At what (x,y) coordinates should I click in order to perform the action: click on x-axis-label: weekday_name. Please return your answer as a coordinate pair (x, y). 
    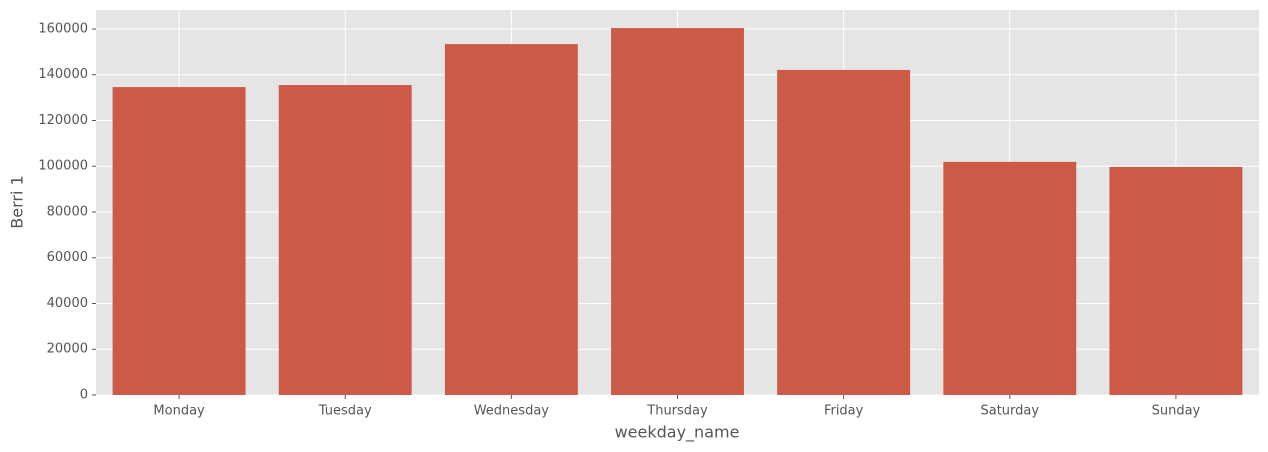
    Looking at the image, I should click on (677, 433).